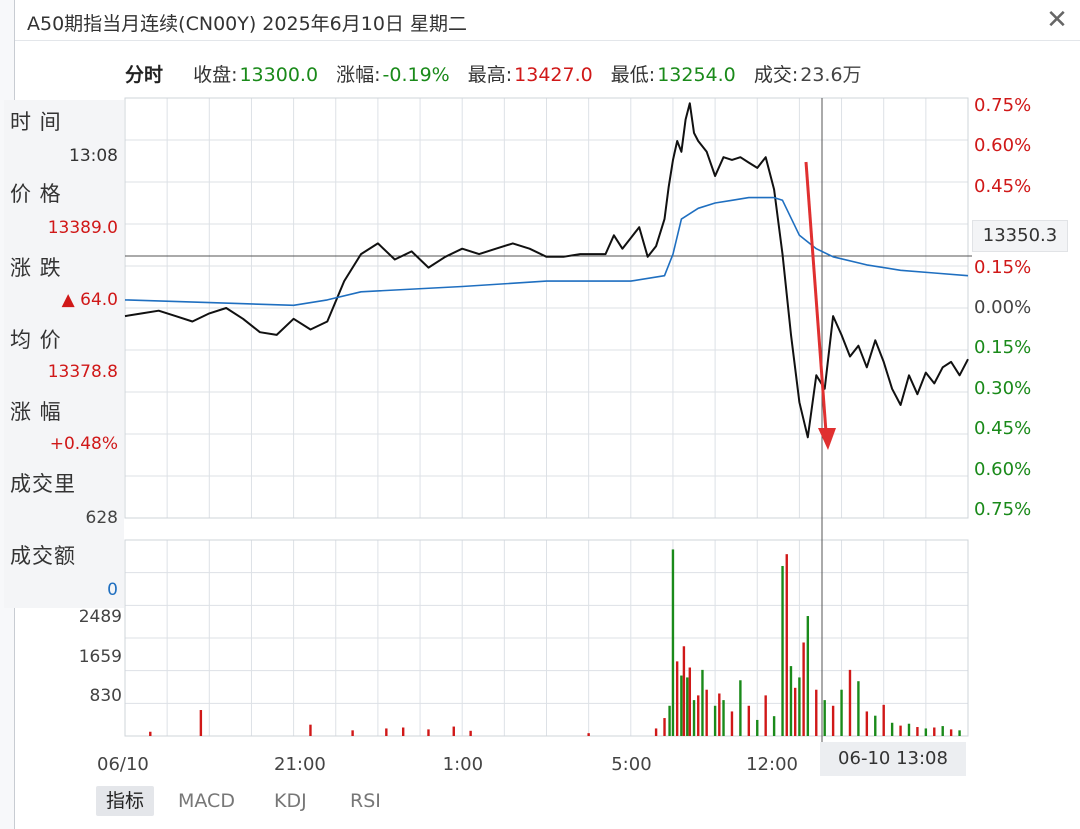  What do you see at coordinates (112, 590) in the screenshot?
I see `amount-value: 0` at bounding box center [112, 590].